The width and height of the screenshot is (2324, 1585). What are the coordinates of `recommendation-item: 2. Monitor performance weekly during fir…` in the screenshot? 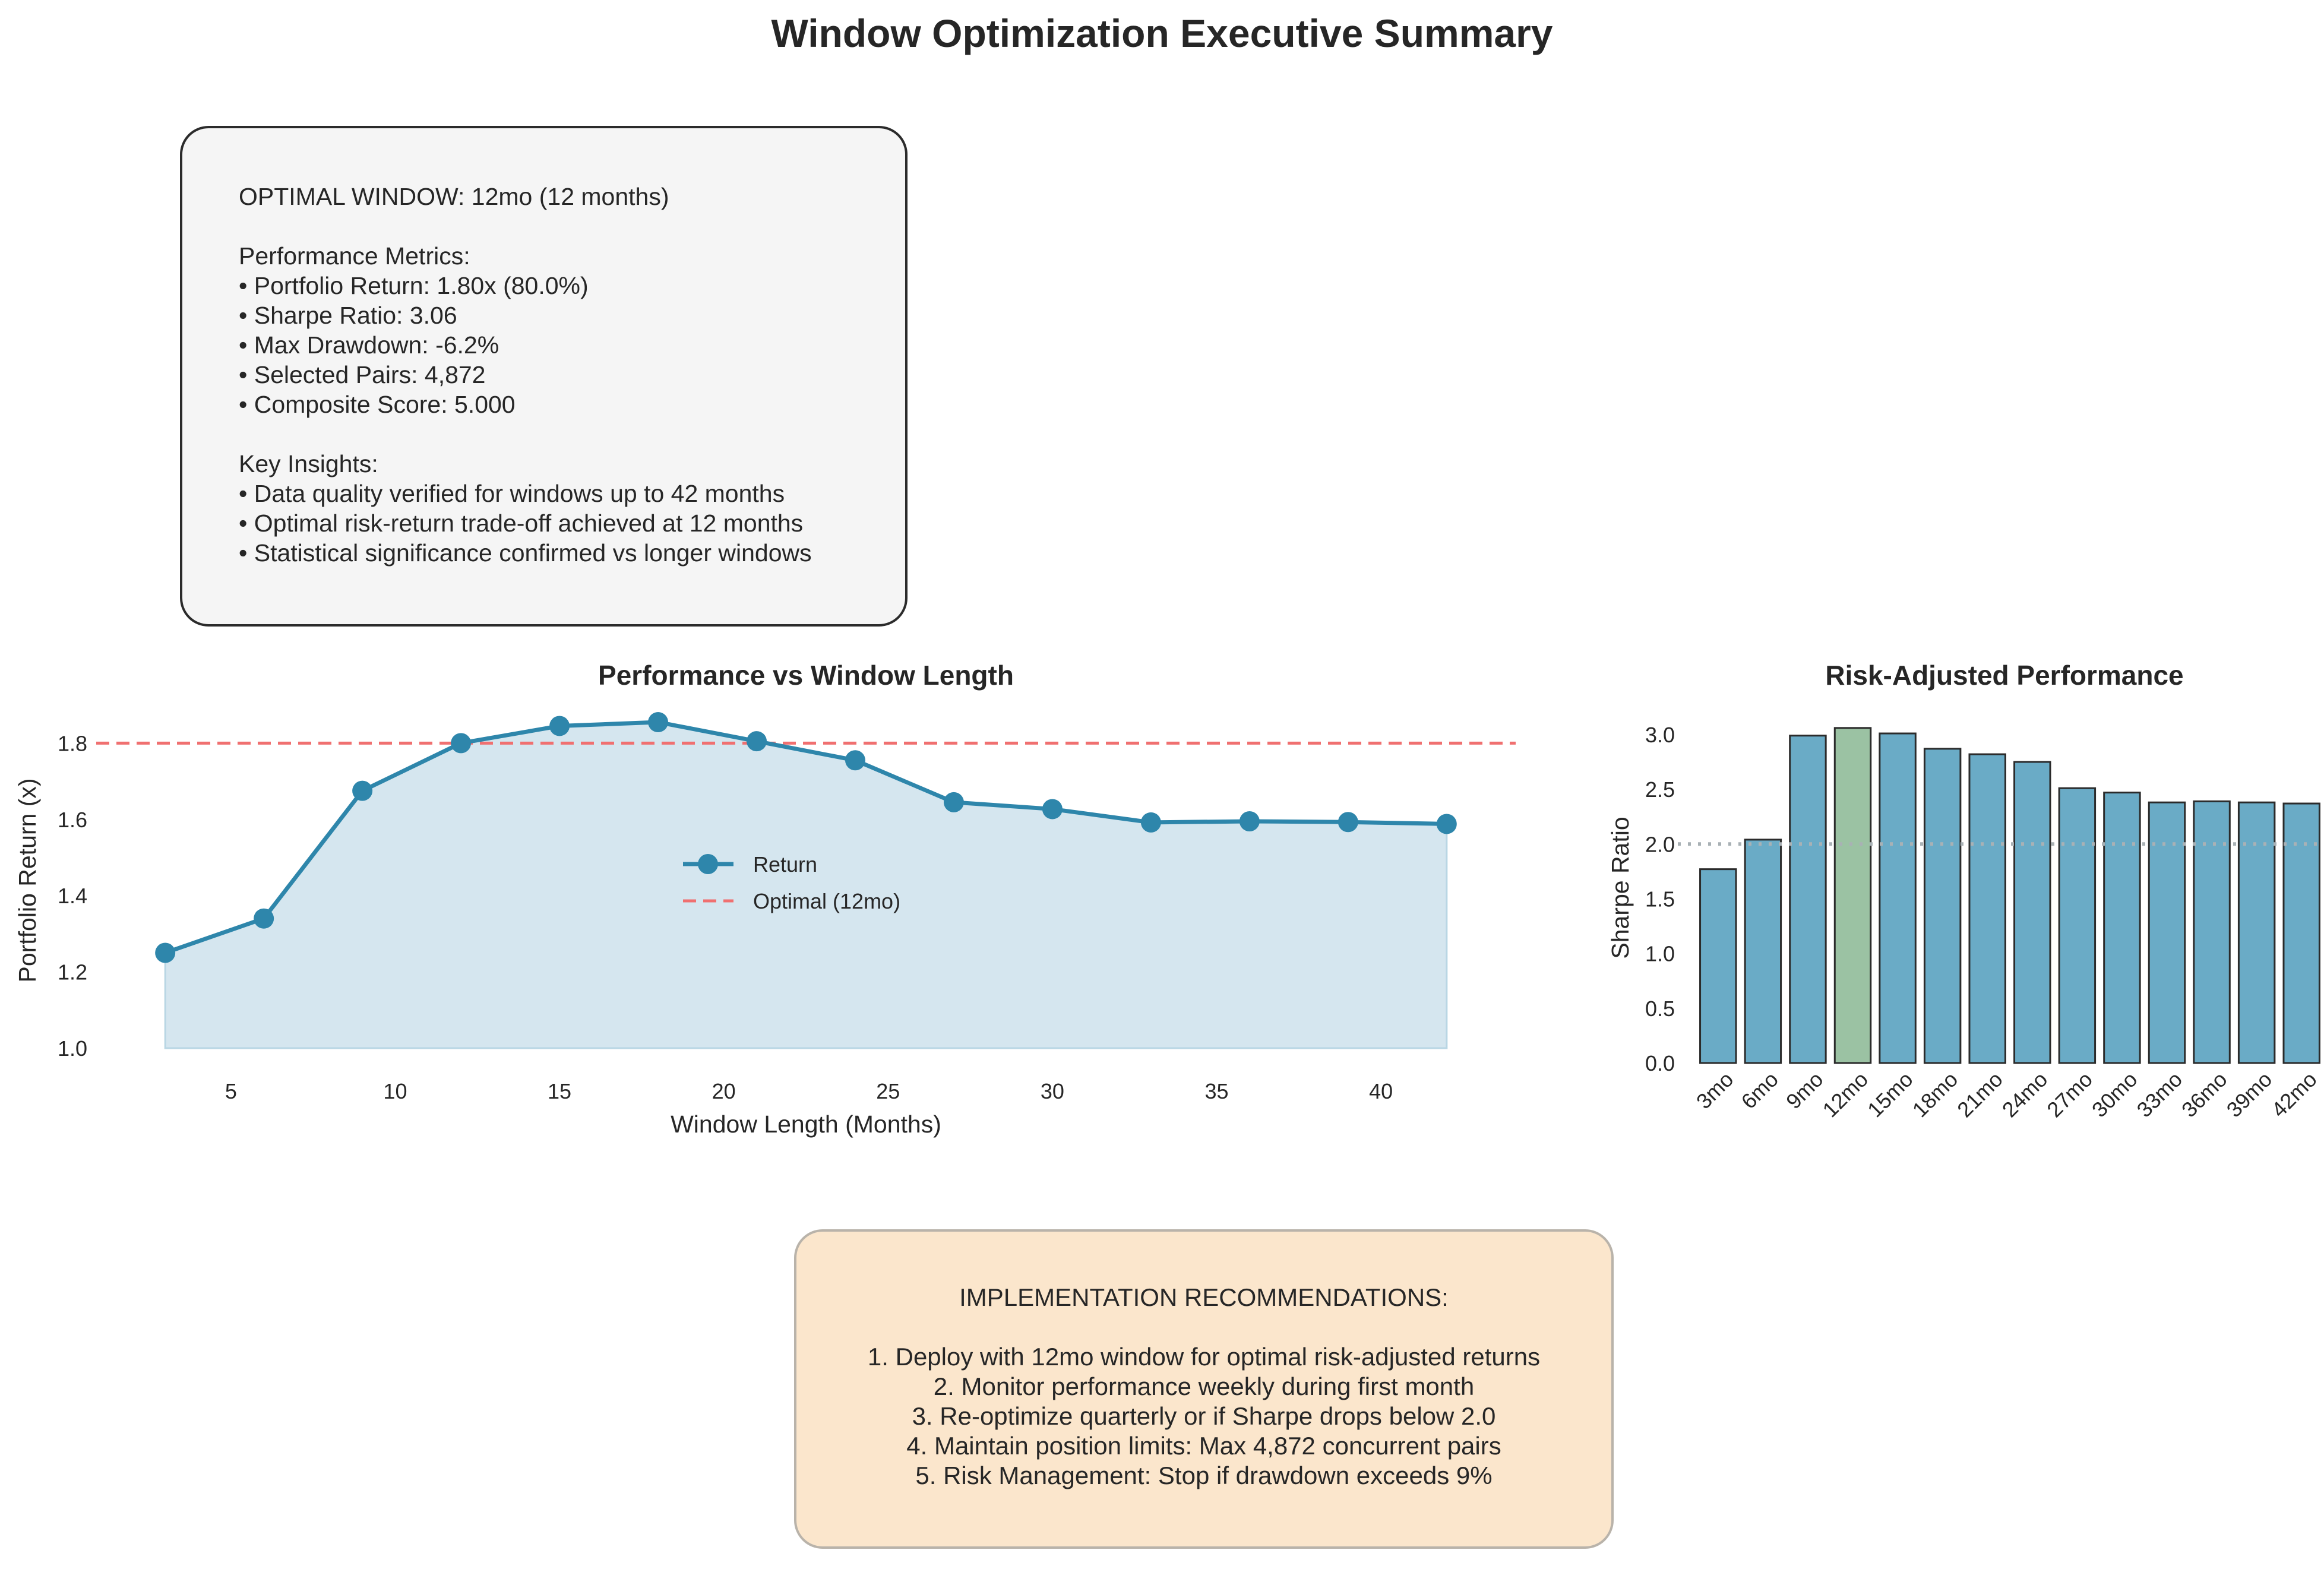 It's located at (1204, 1386).